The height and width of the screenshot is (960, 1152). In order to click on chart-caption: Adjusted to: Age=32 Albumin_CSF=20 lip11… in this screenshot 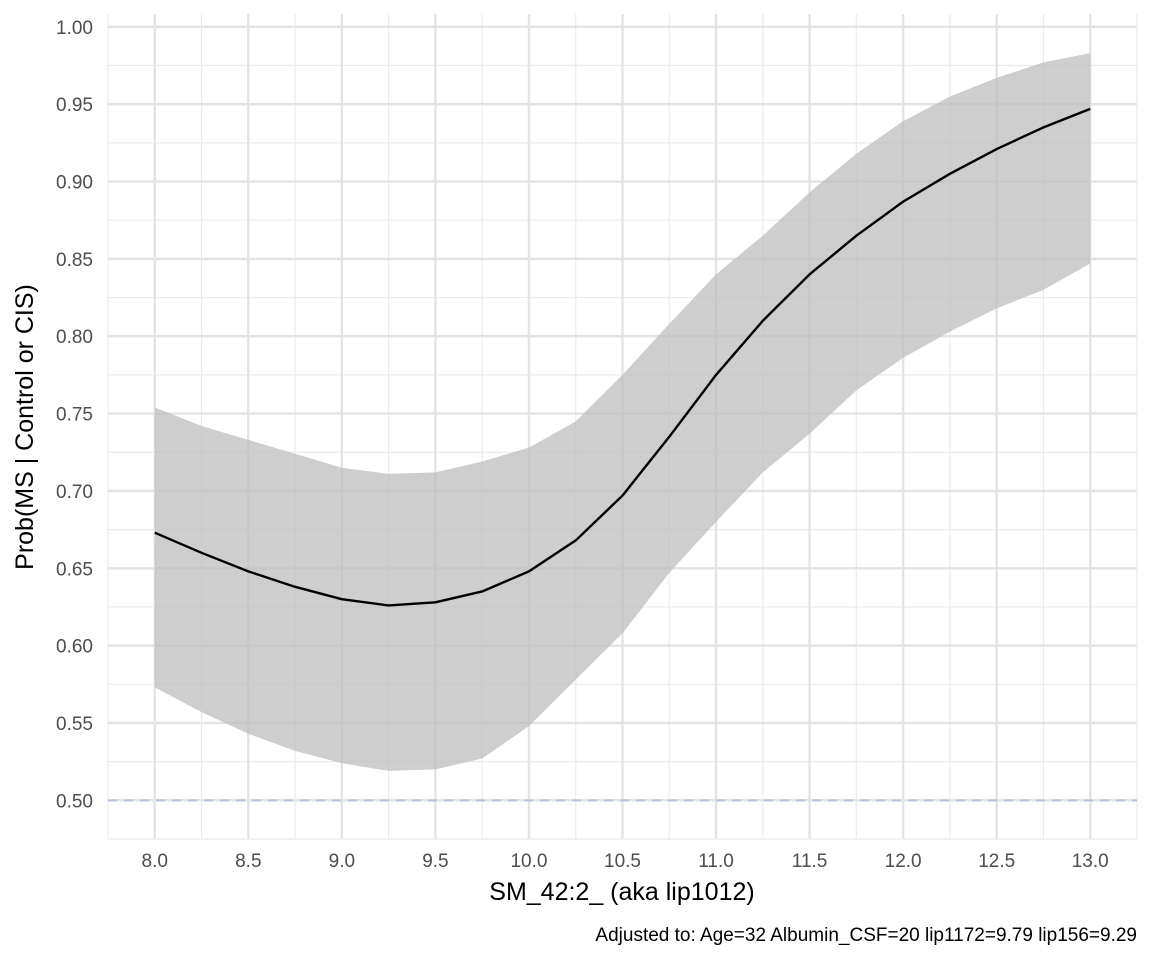, I will do `click(866, 935)`.